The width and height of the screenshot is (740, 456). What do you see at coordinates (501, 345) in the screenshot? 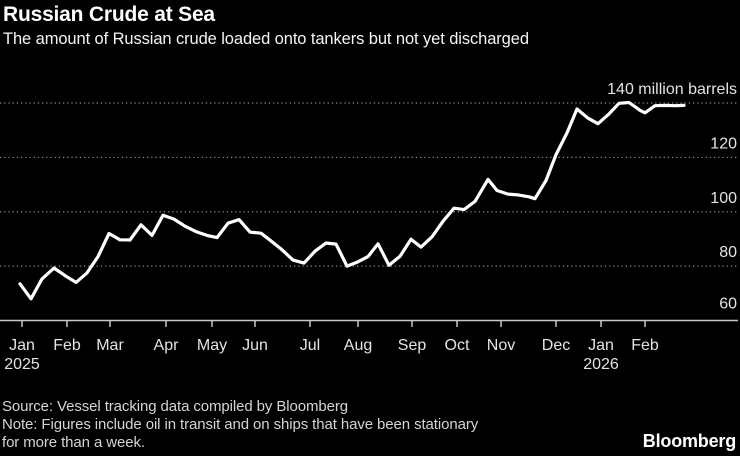
I see `x-axis-label-nov: Nov` at bounding box center [501, 345].